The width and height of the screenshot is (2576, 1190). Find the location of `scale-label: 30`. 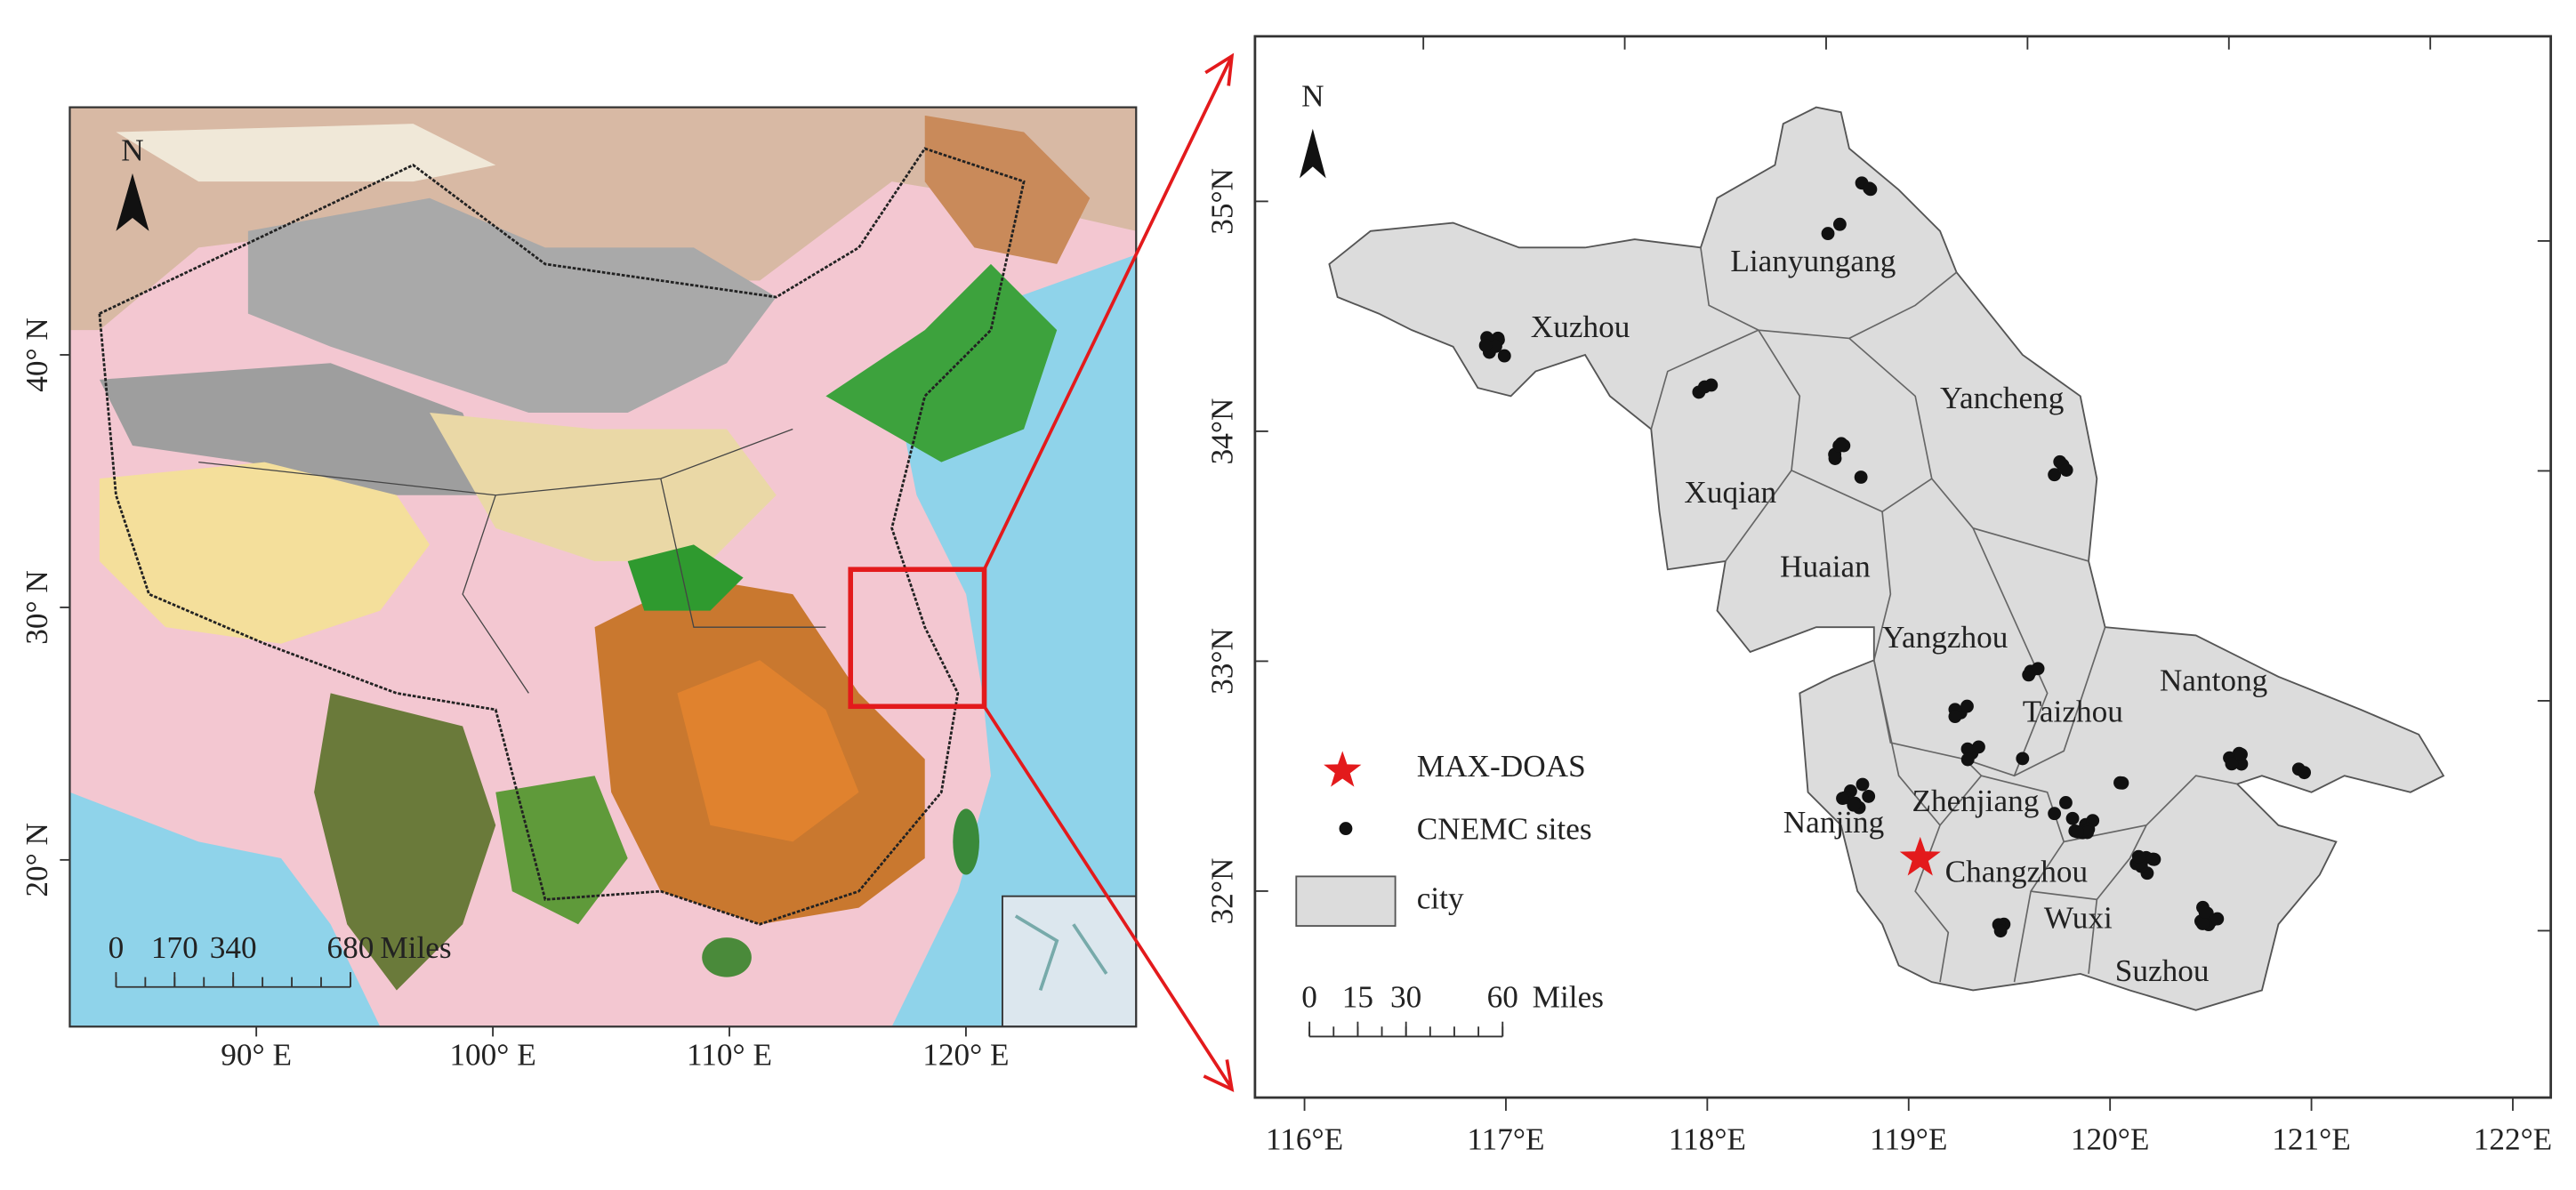

scale-label: 30 is located at coordinates (1405, 997).